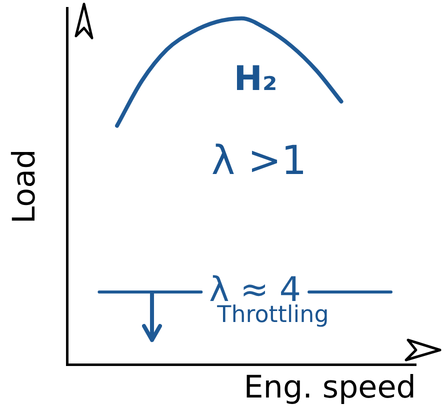 The image size is (444, 408). I want to click on y-axis-title: Load, so click(24, 186).